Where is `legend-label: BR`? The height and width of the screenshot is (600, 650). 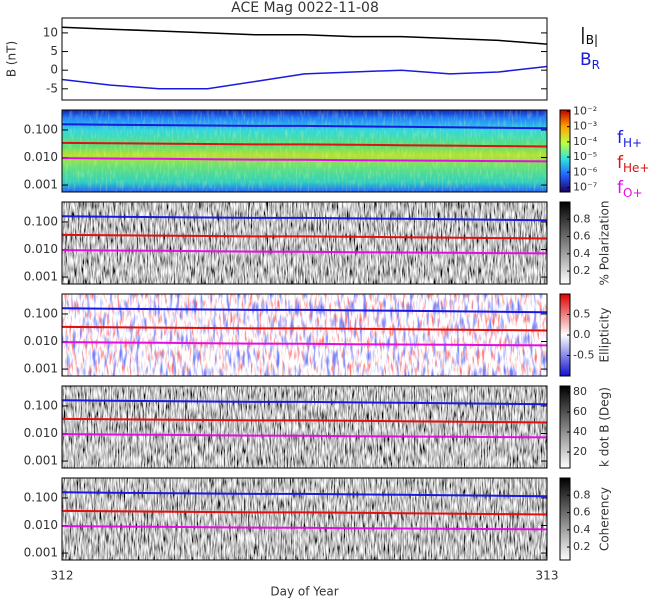
legend-label: BR is located at coordinates (590, 61).